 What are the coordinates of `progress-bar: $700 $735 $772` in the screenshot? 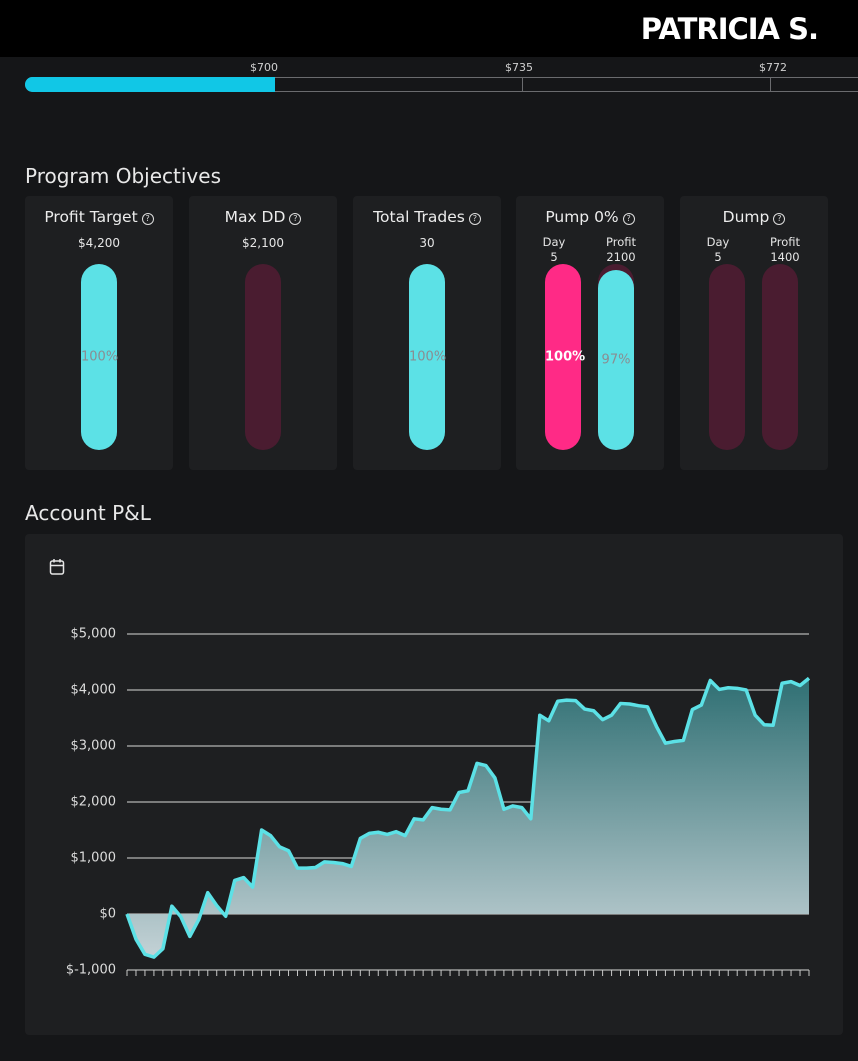 It's located at (441, 80).